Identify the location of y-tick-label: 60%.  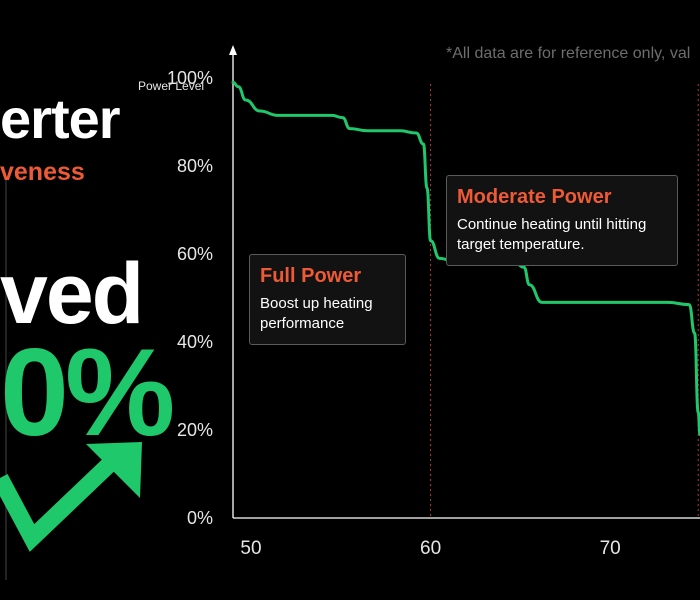
(195, 254).